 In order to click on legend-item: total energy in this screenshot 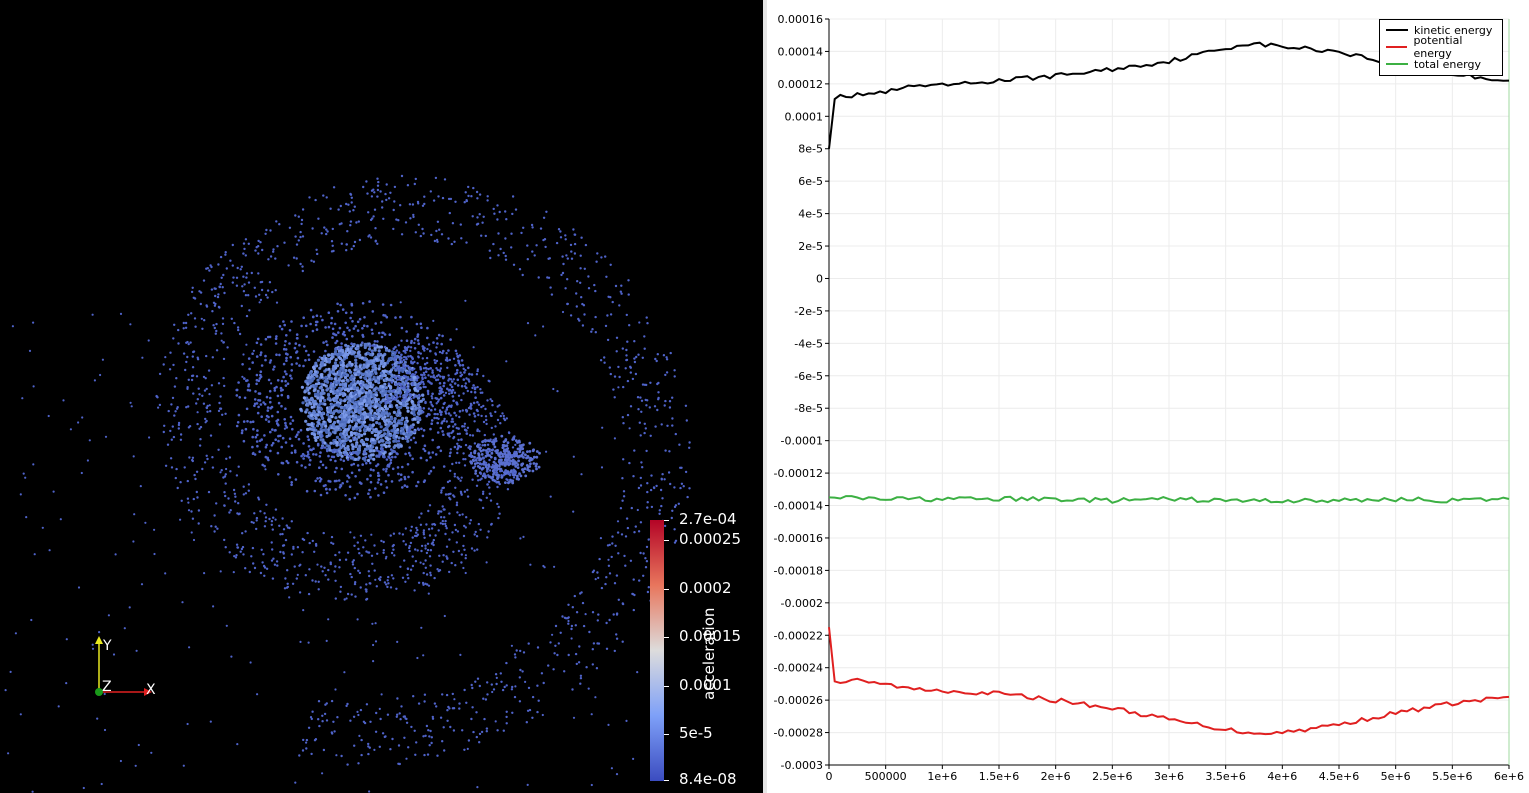, I will do `click(1430, 64)`.